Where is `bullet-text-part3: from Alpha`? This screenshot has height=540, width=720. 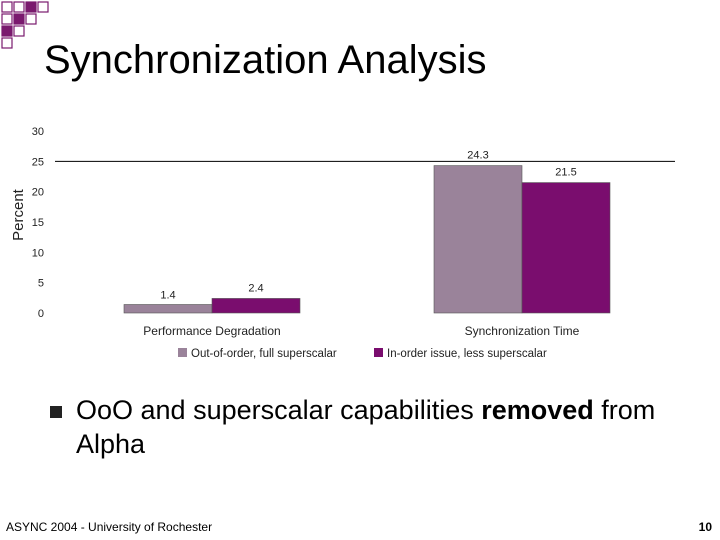
bullet-text-part3: from Alpha is located at coordinates (366, 427).